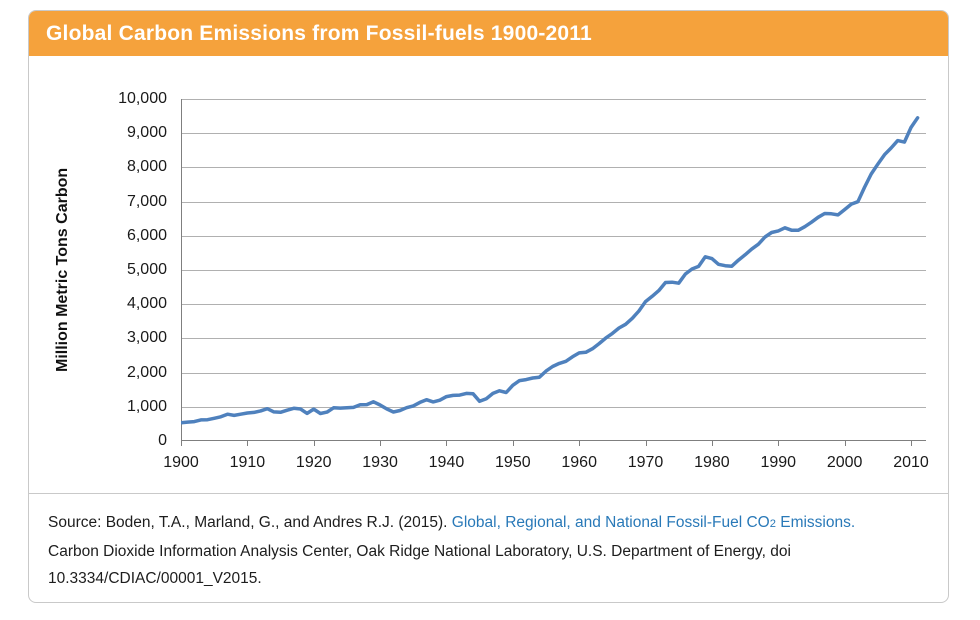 Image resolution: width=980 pixels, height=620 pixels. I want to click on x-tick-label: 1910, so click(247, 462).